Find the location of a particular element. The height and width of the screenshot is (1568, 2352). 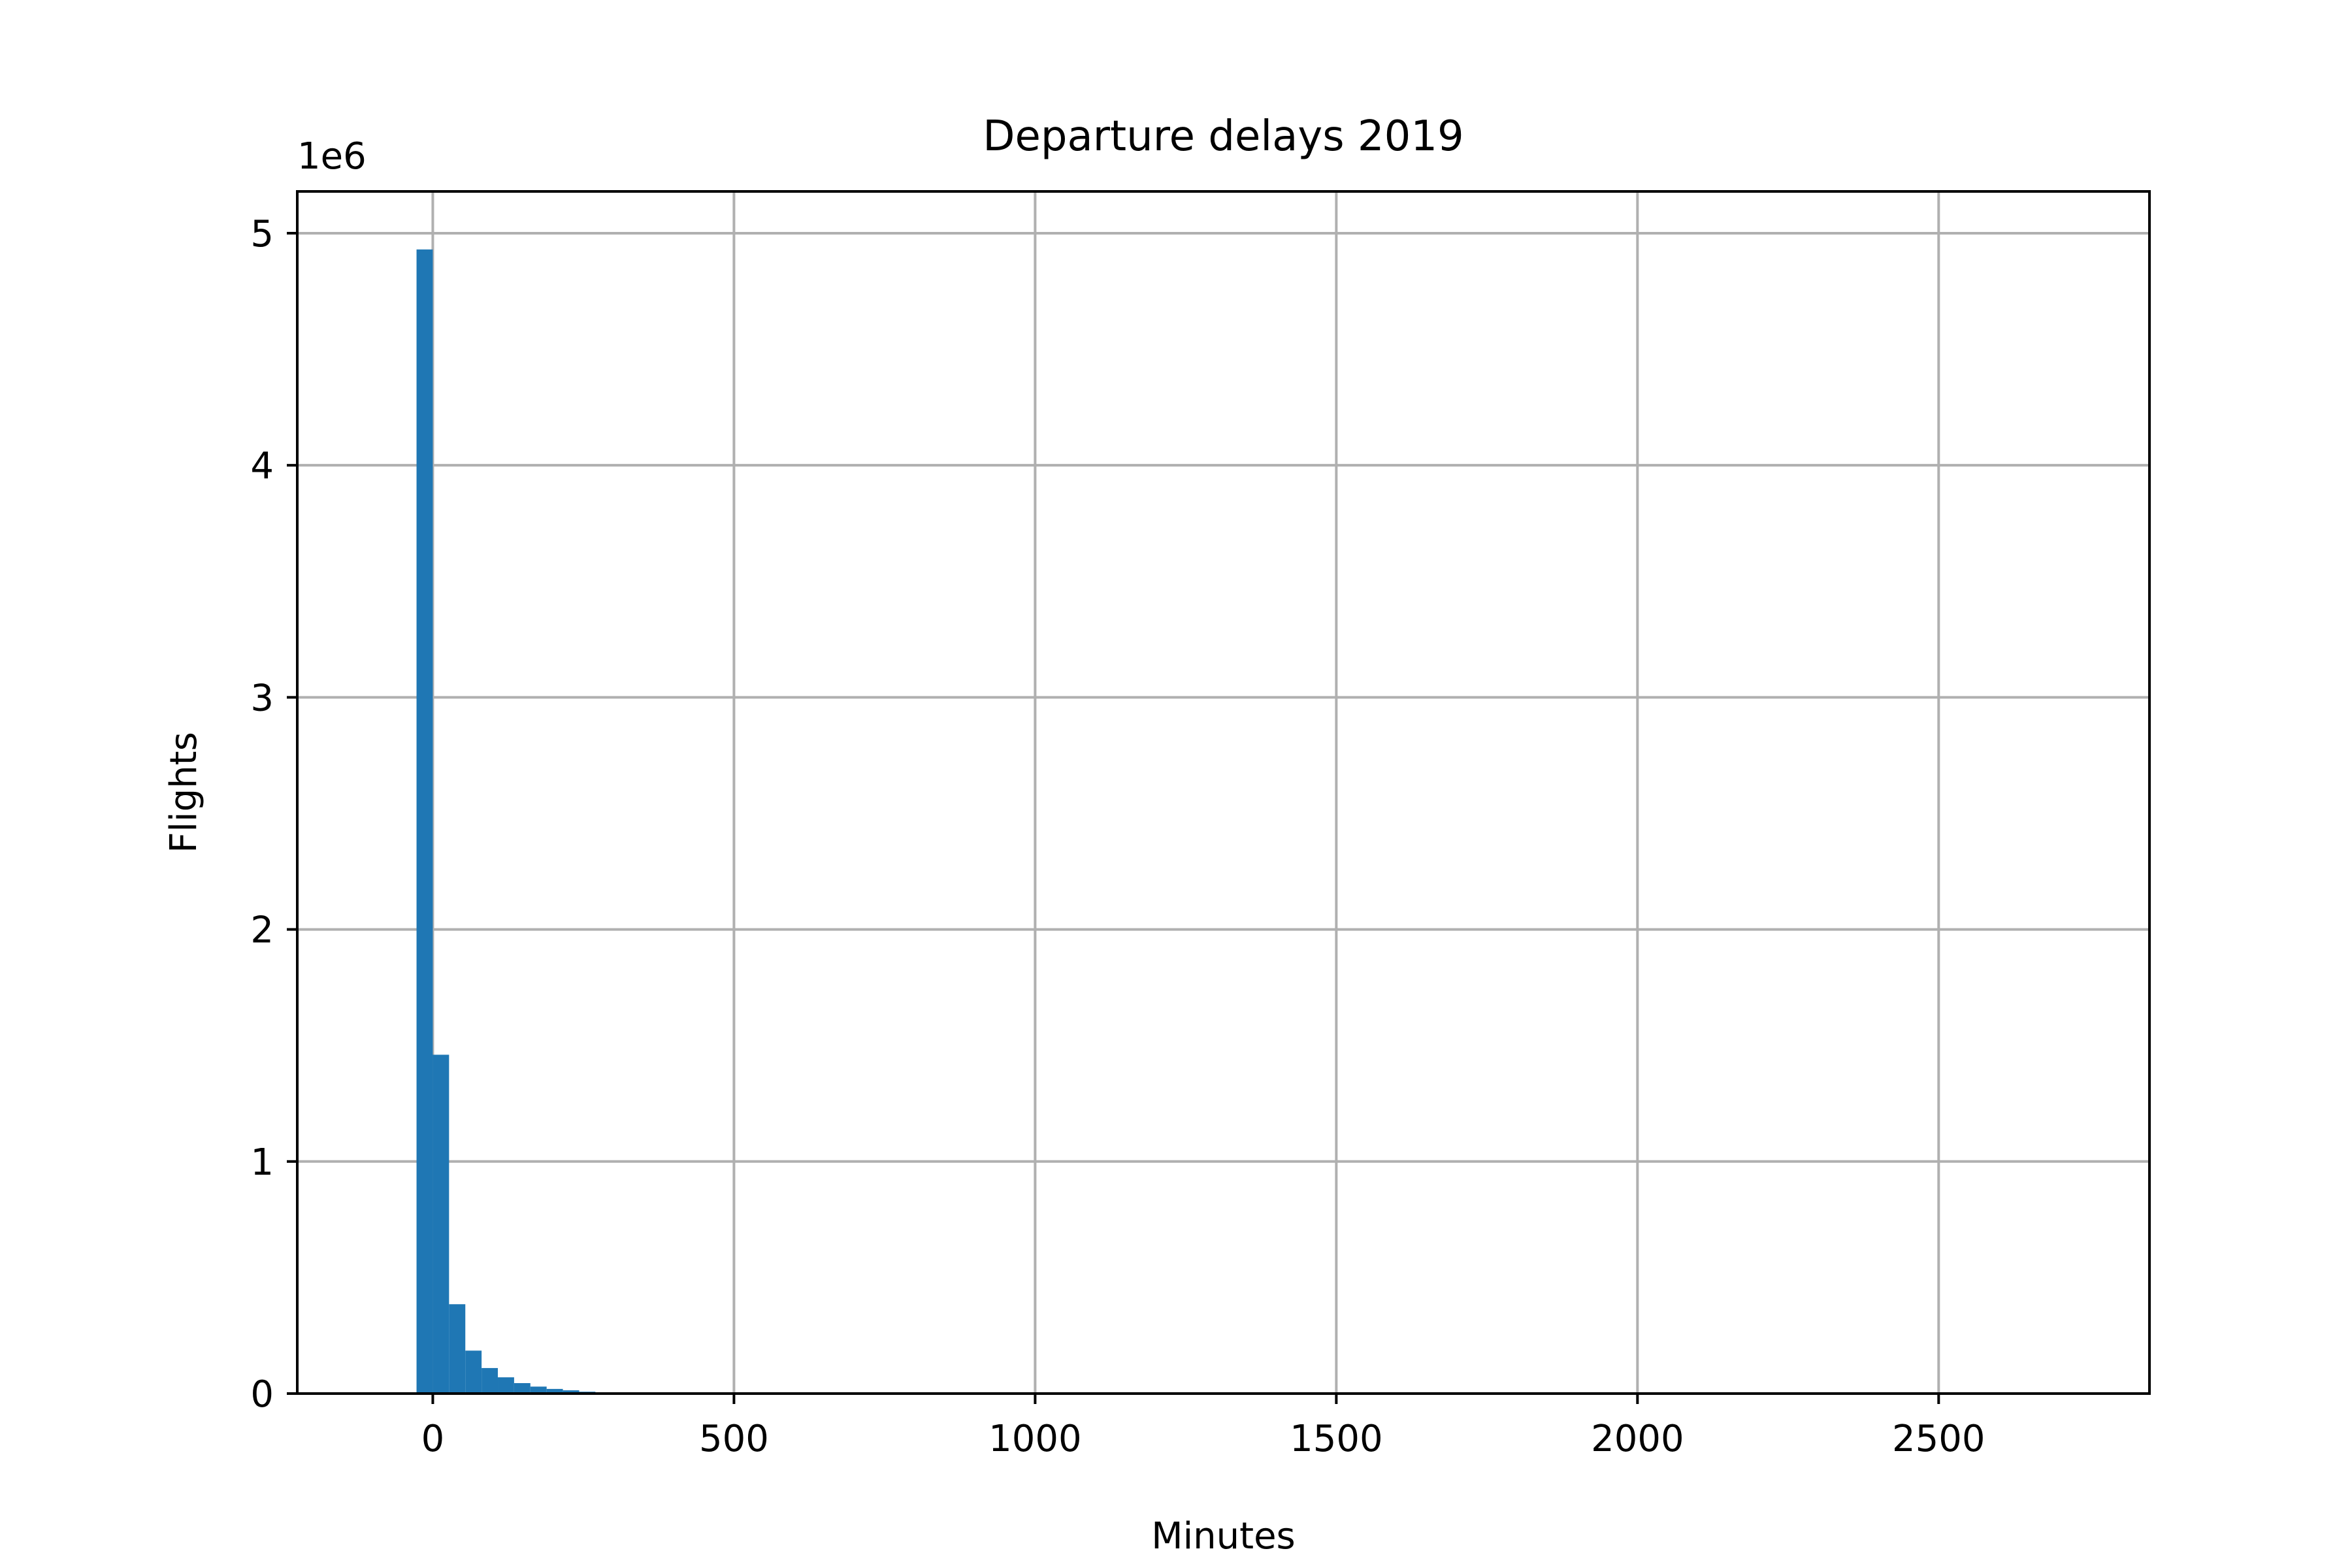

x-tick-label: 1000 is located at coordinates (1035, 1439).